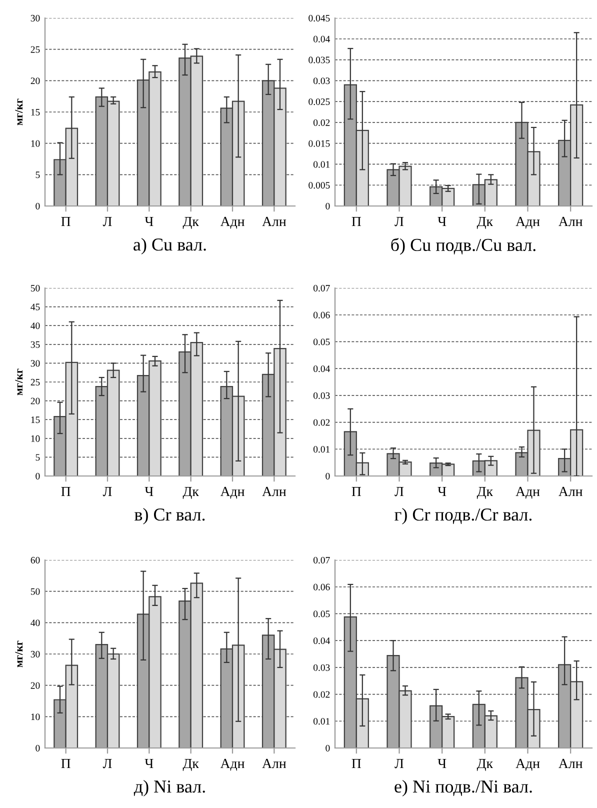 This screenshot has height=808, width=597. What do you see at coordinates (463, 516) in the screenshot?
I see `text: г) Cr подв./Cr вал.` at bounding box center [463, 516].